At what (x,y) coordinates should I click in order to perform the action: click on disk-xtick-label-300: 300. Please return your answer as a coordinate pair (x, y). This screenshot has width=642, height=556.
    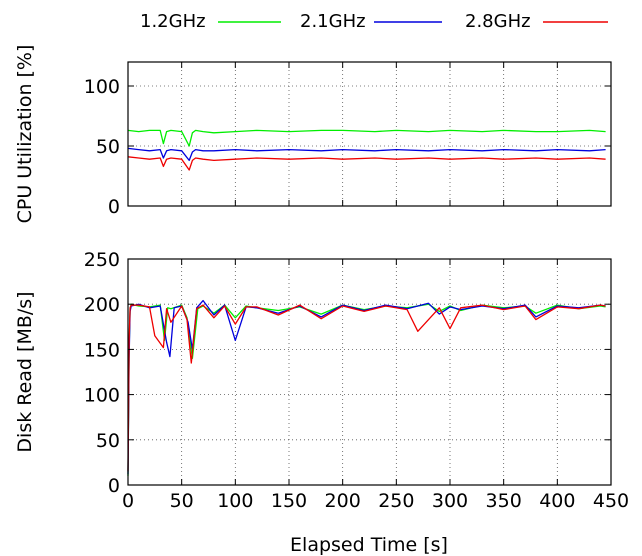
    Looking at the image, I should click on (450, 501).